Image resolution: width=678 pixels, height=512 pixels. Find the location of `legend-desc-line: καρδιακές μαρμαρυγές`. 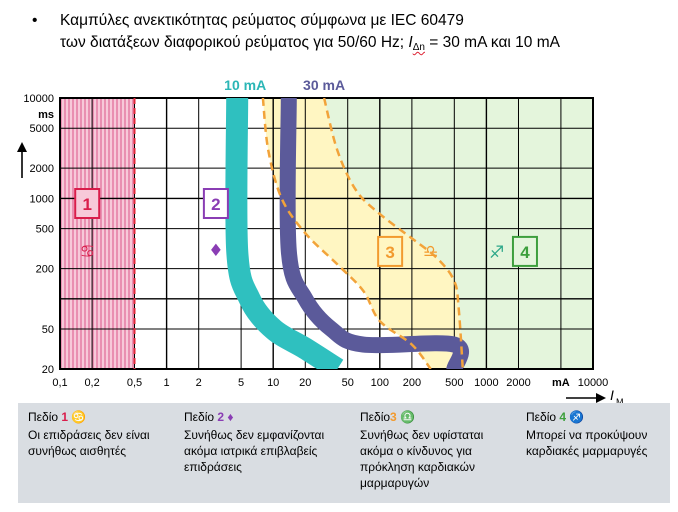

legend-desc-line: καρδιακές μαρμαρυγές is located at coordinates (587, 451).